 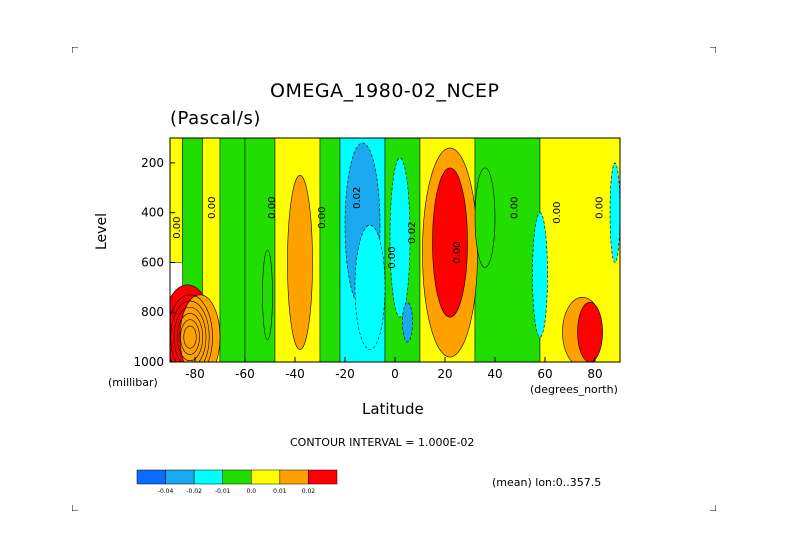 I want to click on x-tick-label: 60, so click(x=544, y=374).